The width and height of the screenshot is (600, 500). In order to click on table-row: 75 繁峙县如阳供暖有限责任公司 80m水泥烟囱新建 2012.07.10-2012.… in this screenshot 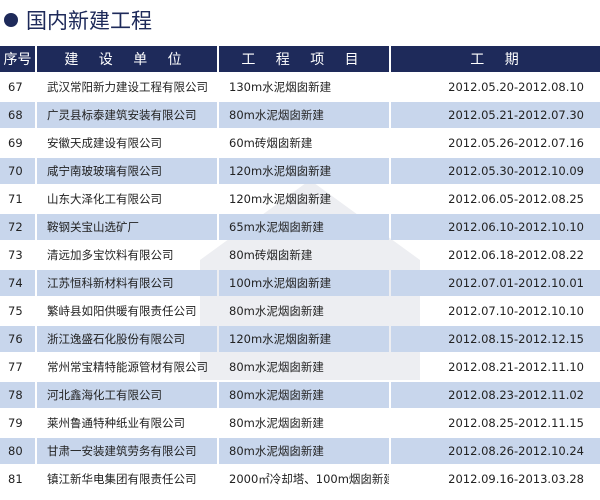, I will do `click(300, 311)`.